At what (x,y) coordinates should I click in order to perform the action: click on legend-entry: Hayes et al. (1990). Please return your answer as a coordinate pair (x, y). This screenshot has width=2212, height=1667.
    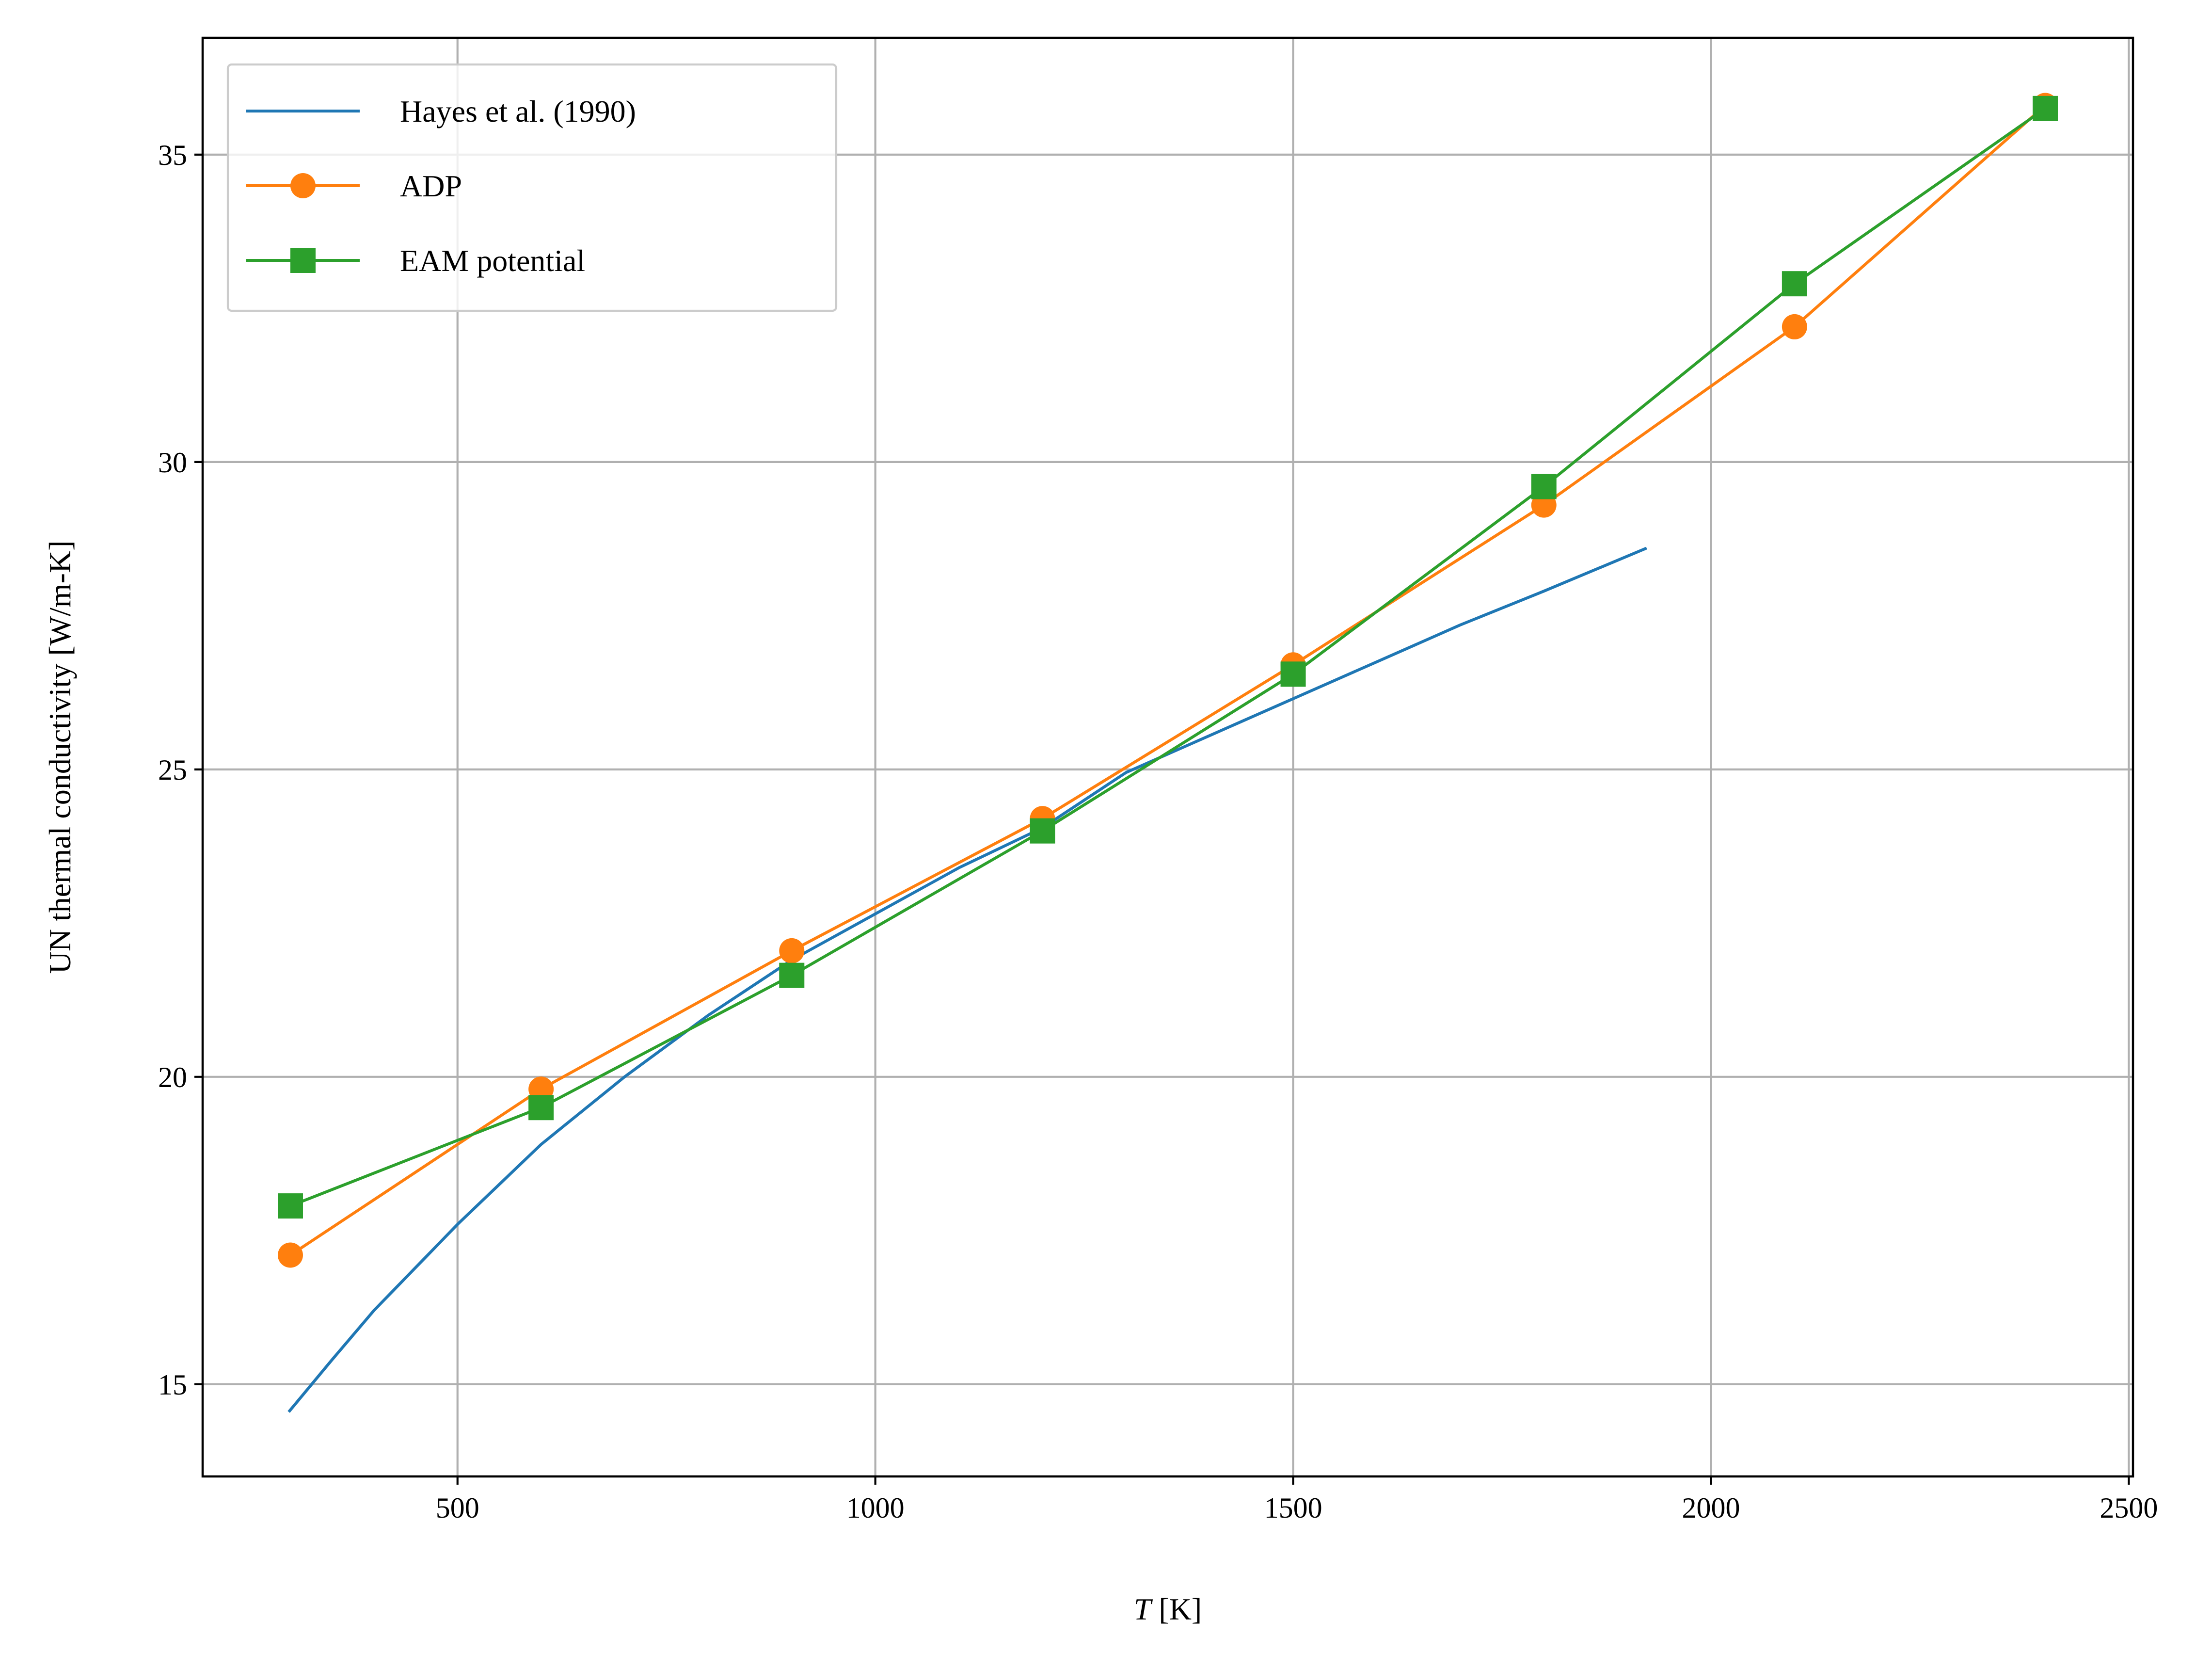
    Looking at the image, I should click on (441, 111).